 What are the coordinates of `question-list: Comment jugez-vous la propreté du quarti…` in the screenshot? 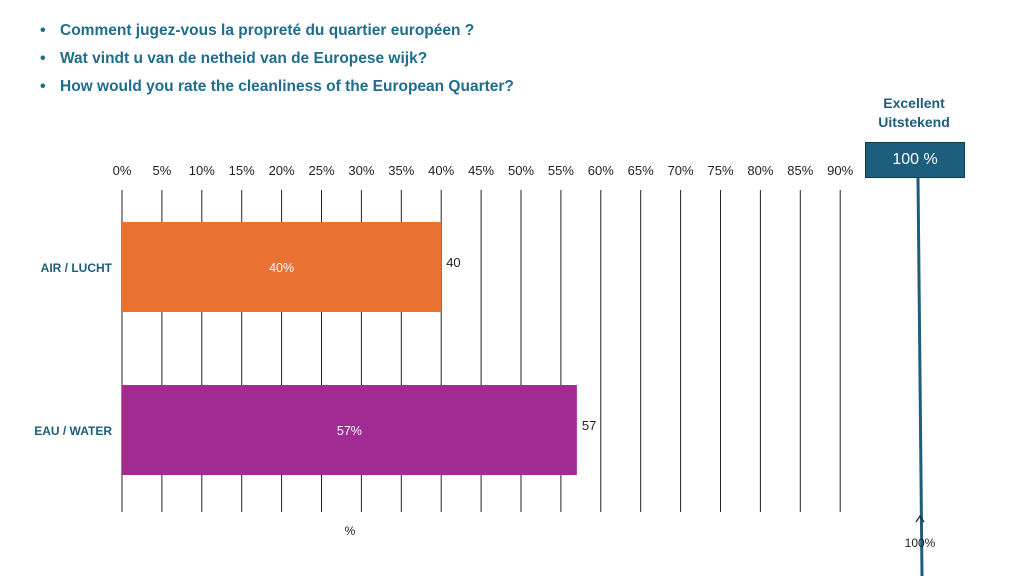 It's located at (277, 62).